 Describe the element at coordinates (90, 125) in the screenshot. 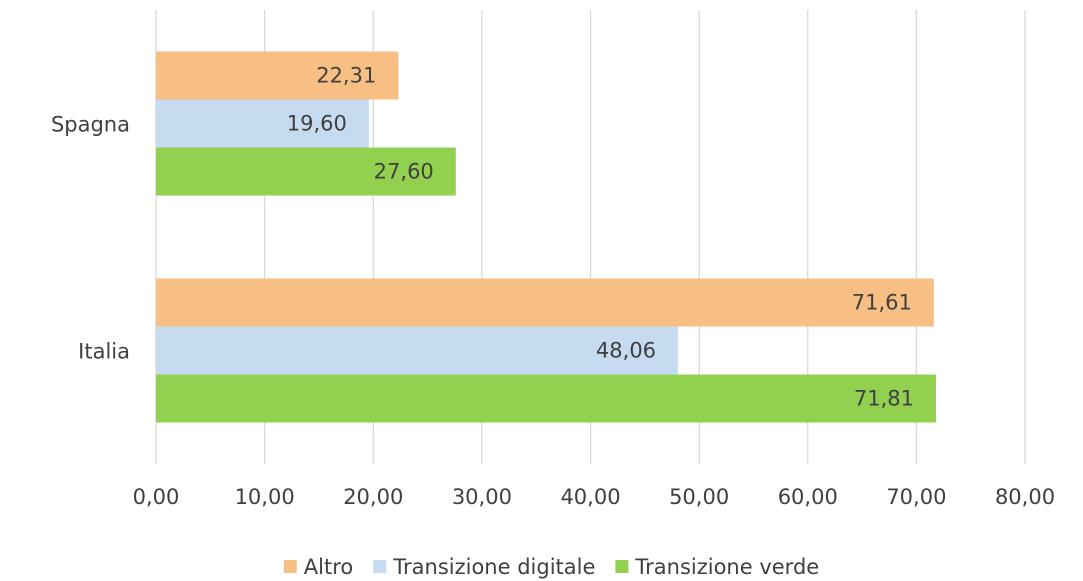

I see `y-tick-label: Spagna` at that location.